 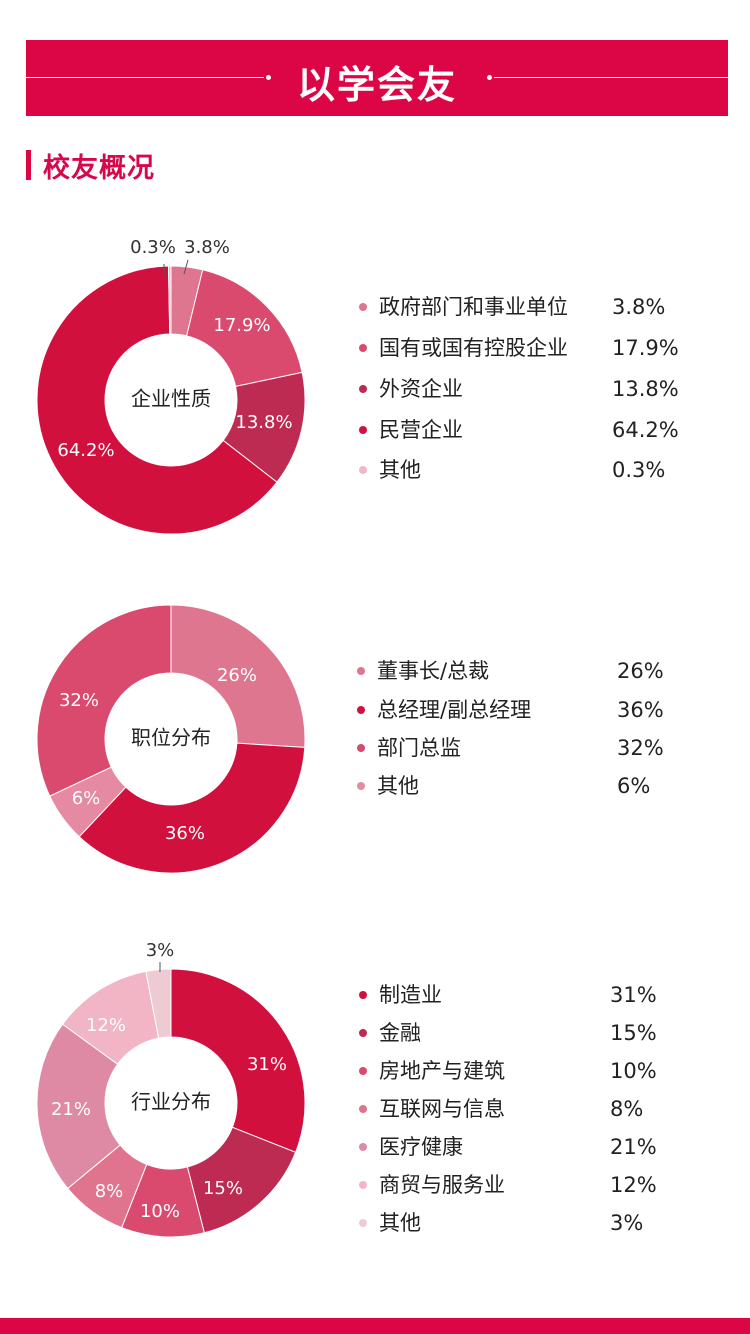 What do you see at coordinates (633, 1071) in the screenshot?
I see `legend-value: 10%` at bounding box center [633, 1071].